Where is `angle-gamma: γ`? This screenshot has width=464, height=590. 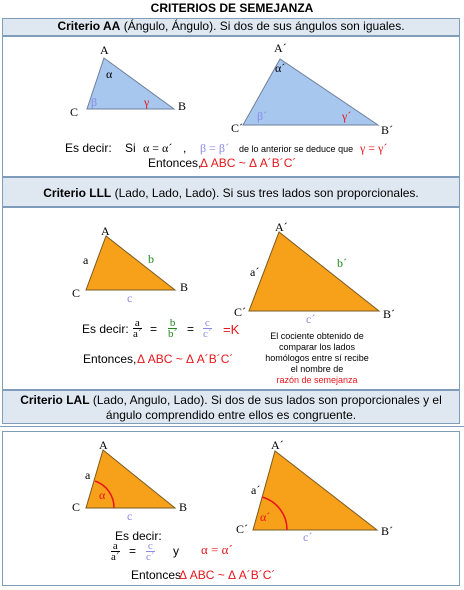
angle-gamma: γ is located at coordinates (147, 102).